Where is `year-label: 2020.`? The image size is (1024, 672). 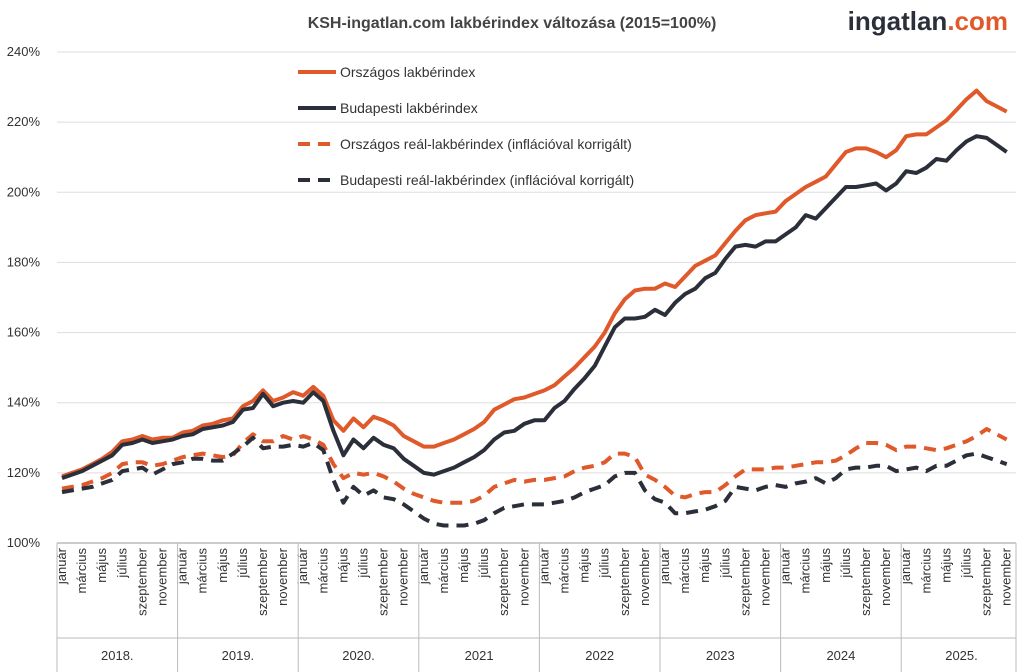
year-label: 2020. is located at coordinates (358, 655).